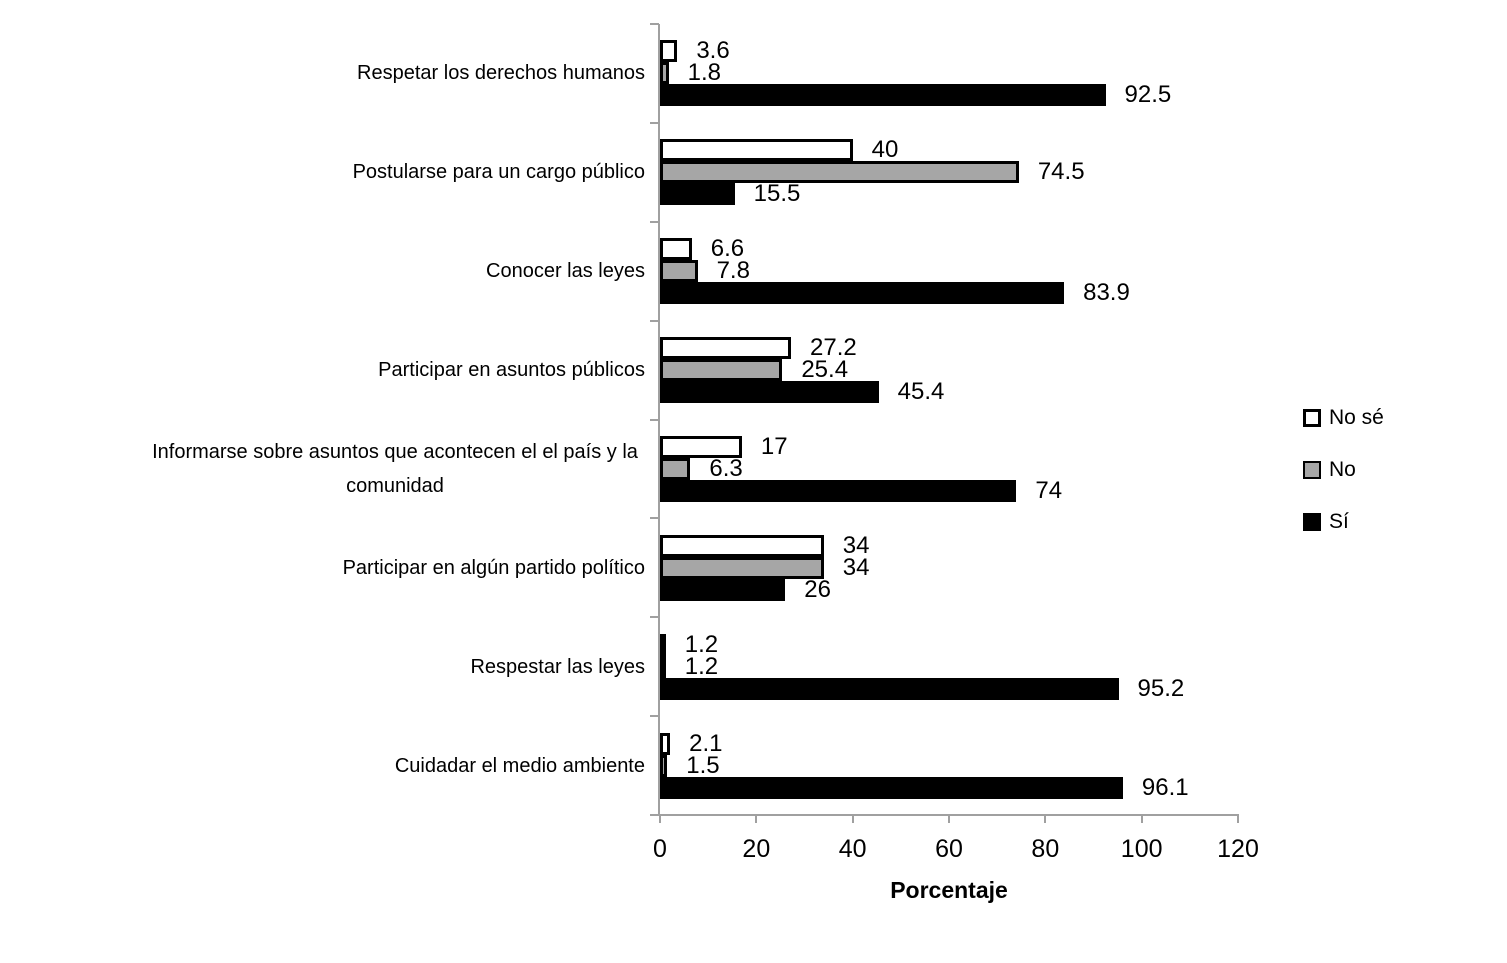 This screenshot has width=1507, height=963. Describe the element at coordinates (756, 849) in the screenshot. I see `x-tick-label: 20` at that location.